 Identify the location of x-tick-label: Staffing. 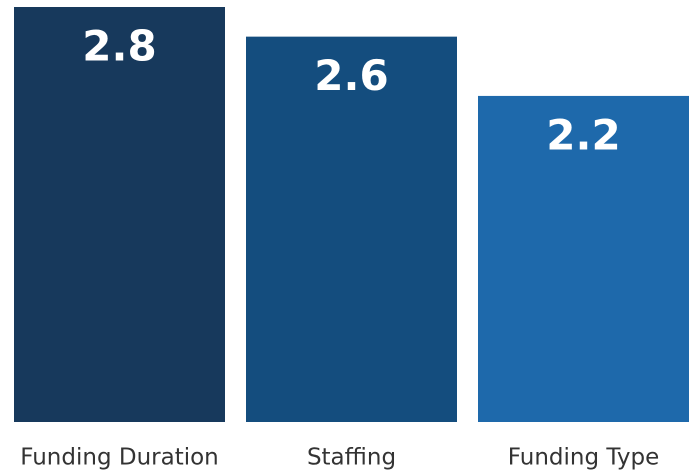
(351, 458).